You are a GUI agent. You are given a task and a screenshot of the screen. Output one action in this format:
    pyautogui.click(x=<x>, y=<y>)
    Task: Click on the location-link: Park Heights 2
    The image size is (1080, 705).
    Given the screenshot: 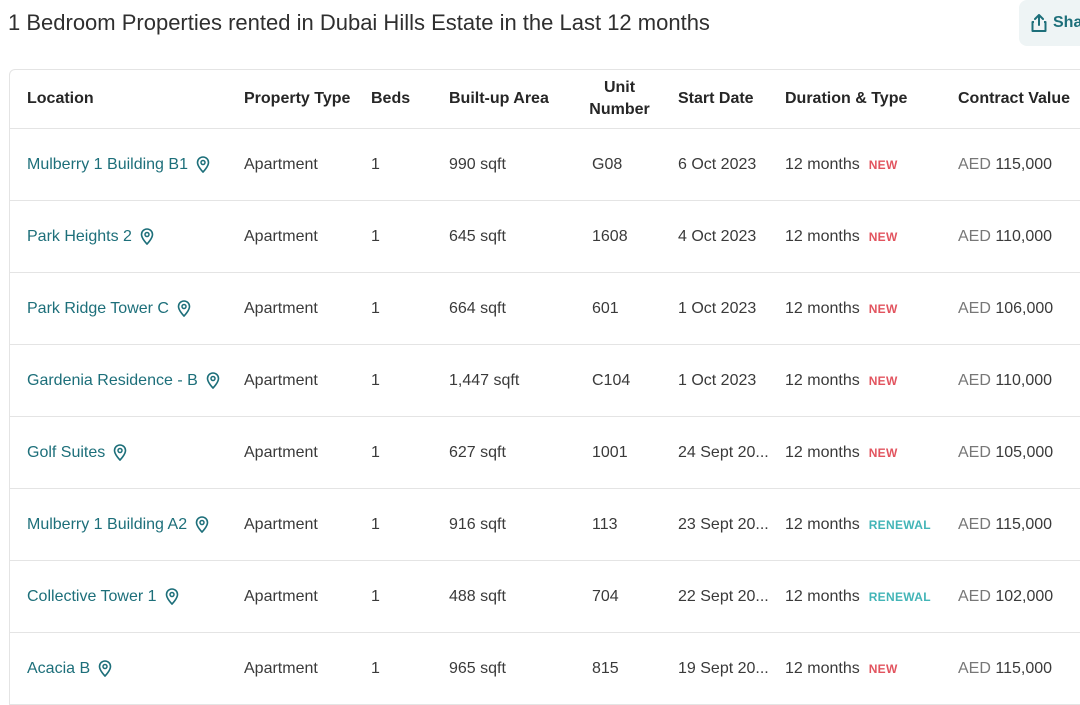 What is the action you would take?
    pyautogui.click(x=90, y=237)
    